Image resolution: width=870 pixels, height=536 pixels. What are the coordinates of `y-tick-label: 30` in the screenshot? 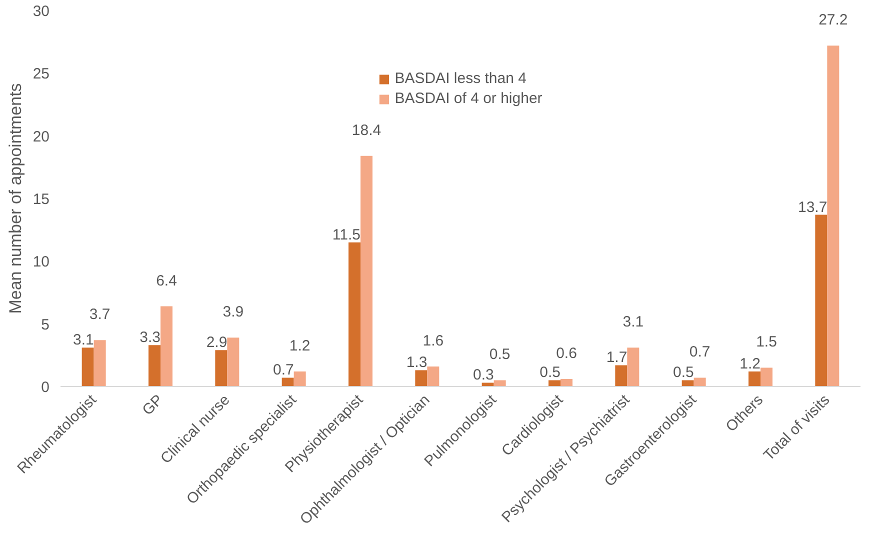 It's located at (41, 11).